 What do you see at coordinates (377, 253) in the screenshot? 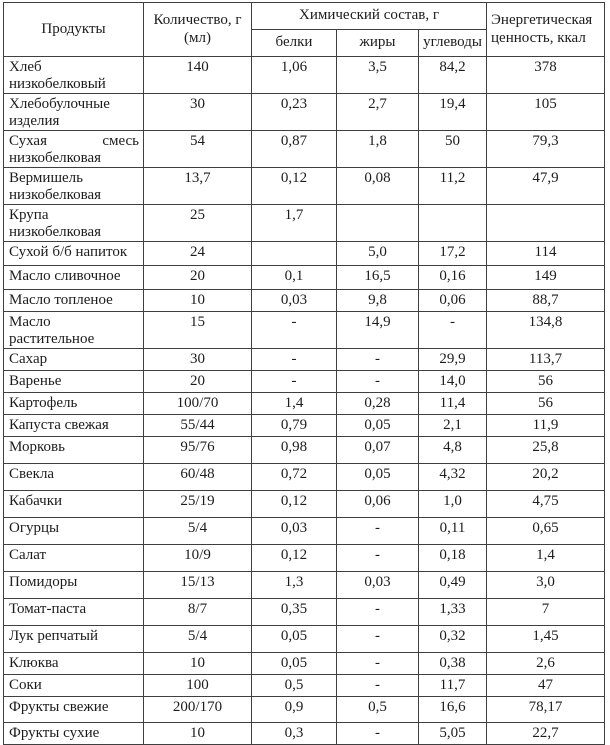
I see `fat-cell: 5,0` at bounding box center [377, 253].